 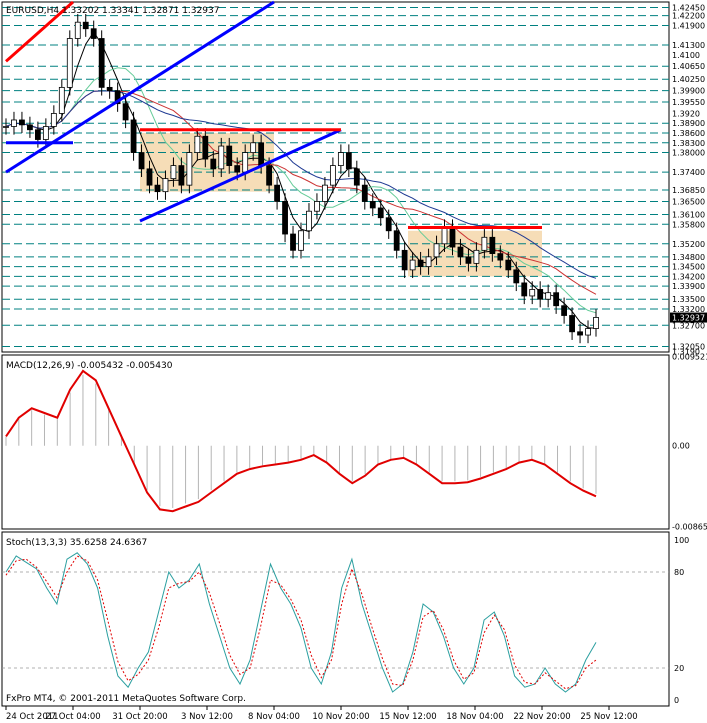 What do you see at coordinates (686, 113) in the screenshot?
I see `price-tick-label: 1.3920` at bounding box center [686, 113].